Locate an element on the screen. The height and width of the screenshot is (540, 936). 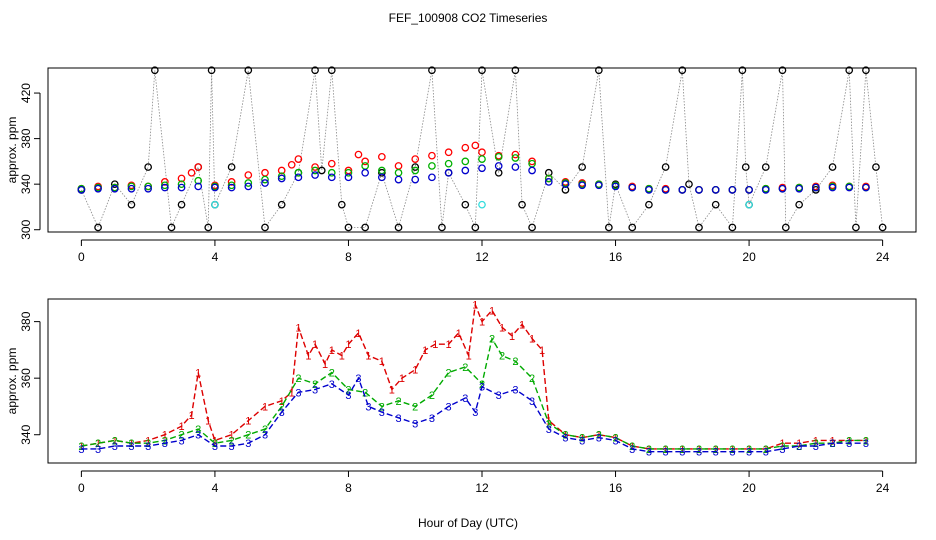
x-tick-label: 16 is located at coordinates (616, 257).